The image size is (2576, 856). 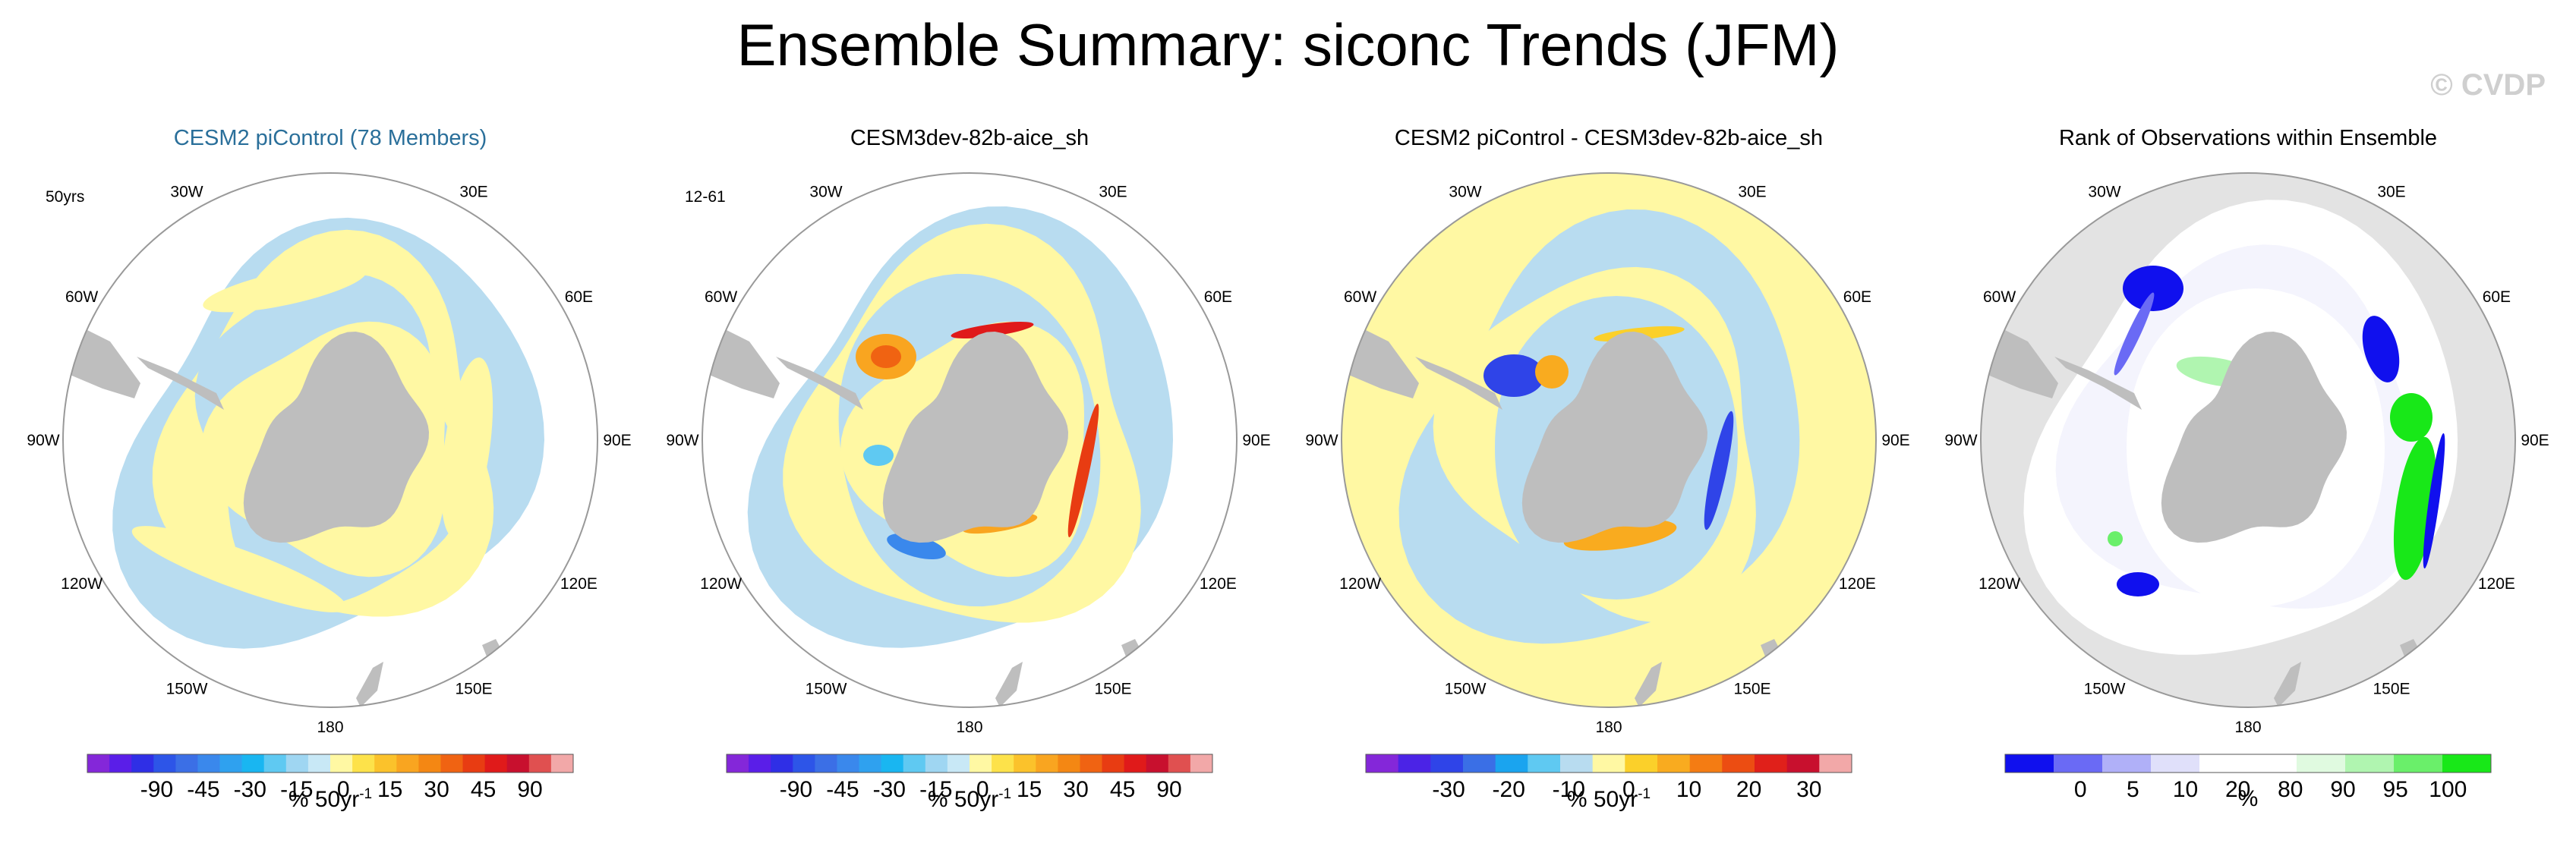 I want to click on page-title: Ensemble Summary: siconc Trends (JFM), so click(x=1288, y=44).